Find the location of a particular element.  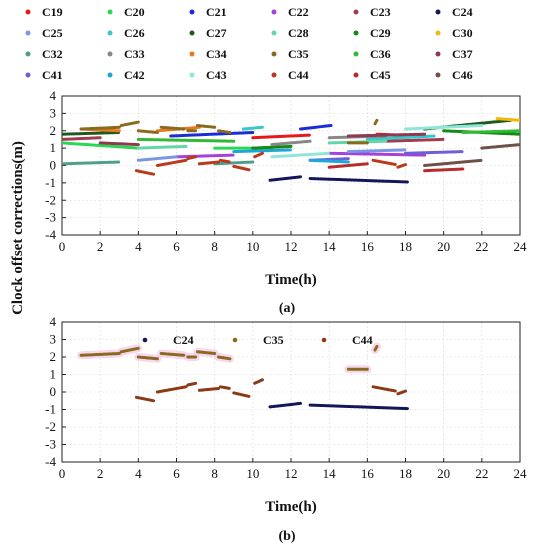

legend-label: C33 is located at coordinates (134, 54).